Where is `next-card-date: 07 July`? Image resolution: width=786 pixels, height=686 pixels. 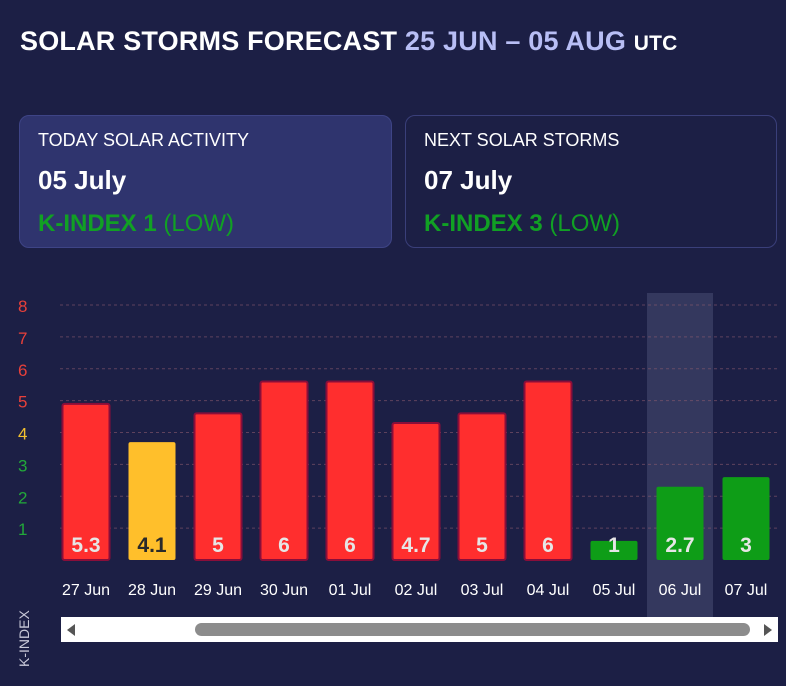
next-card-date: 07 July is located at coordinates (468, 180).